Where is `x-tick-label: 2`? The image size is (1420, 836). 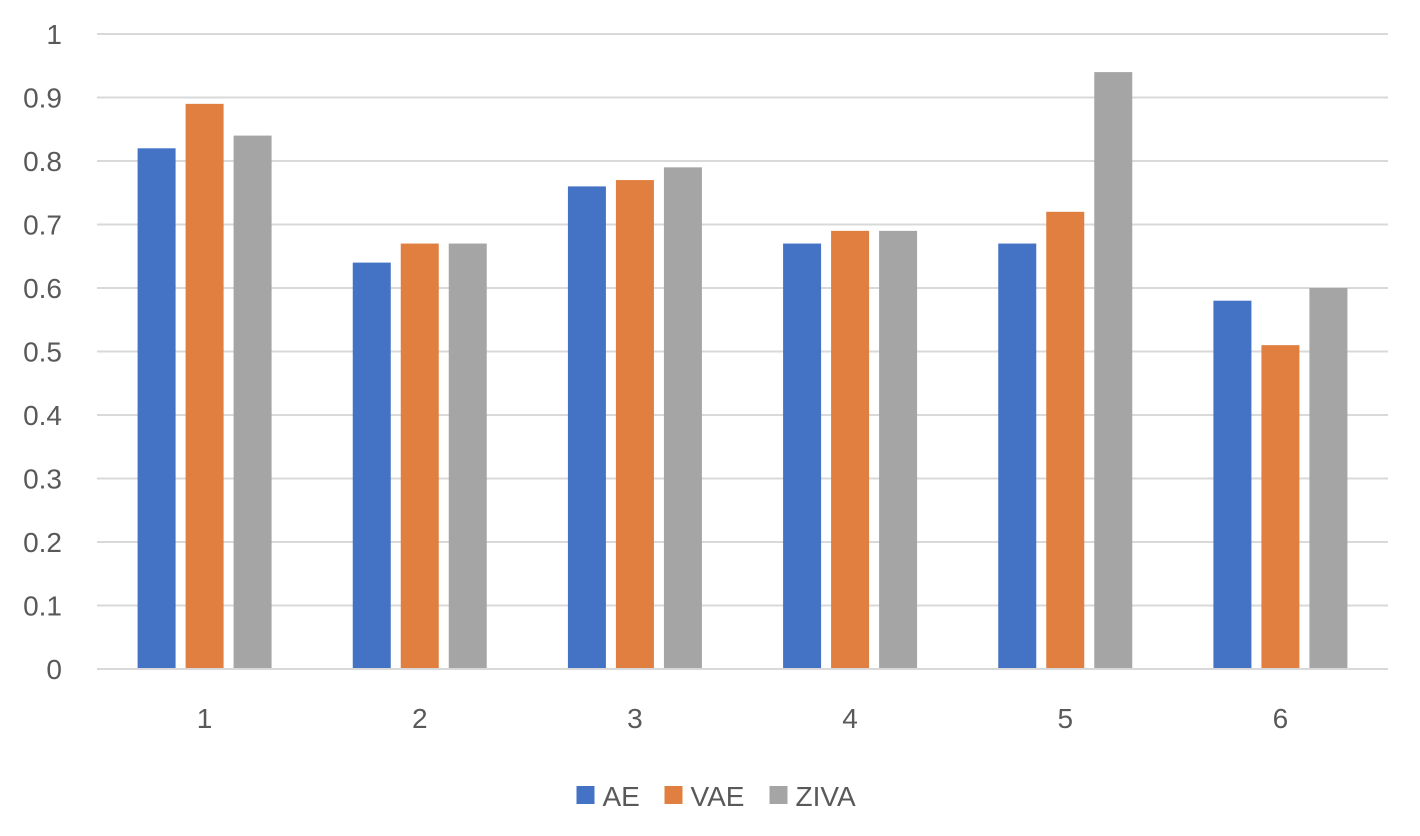
x-tick-label: 2 is located at coordinates (420, 718).